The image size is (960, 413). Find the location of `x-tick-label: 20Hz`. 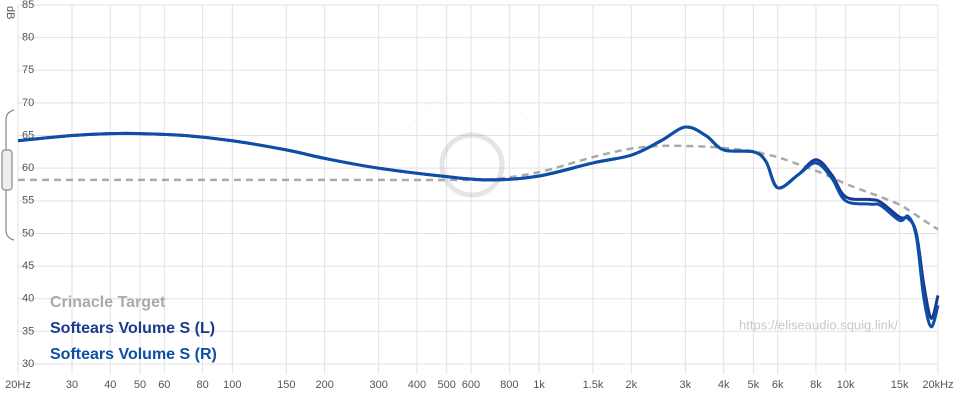

x-tick-label: 20Hz is located at coordinates (18, 385).